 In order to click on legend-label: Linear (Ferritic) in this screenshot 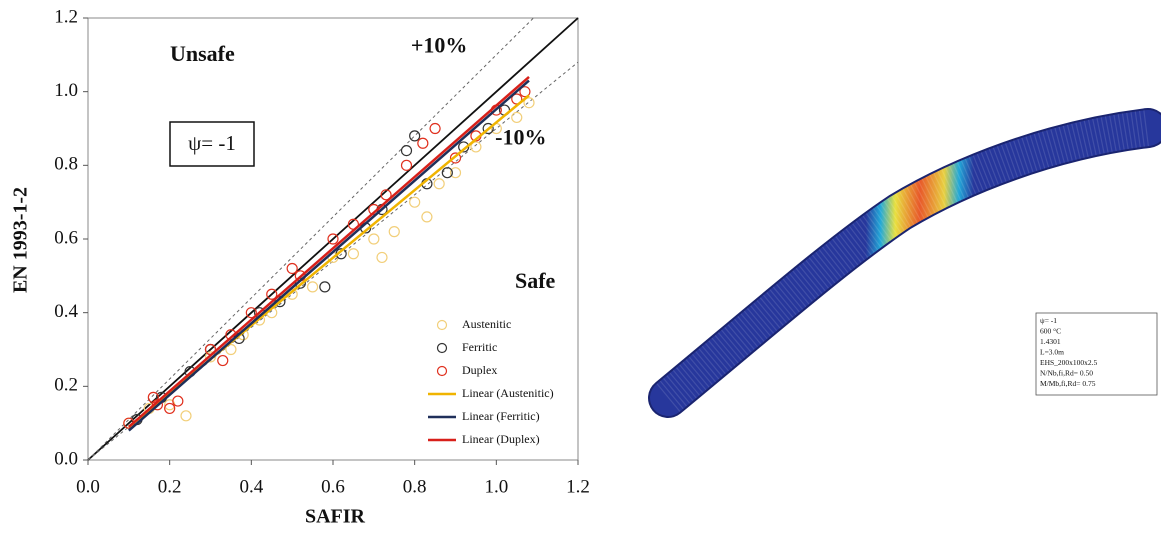, I will do `click(501, 416)`.